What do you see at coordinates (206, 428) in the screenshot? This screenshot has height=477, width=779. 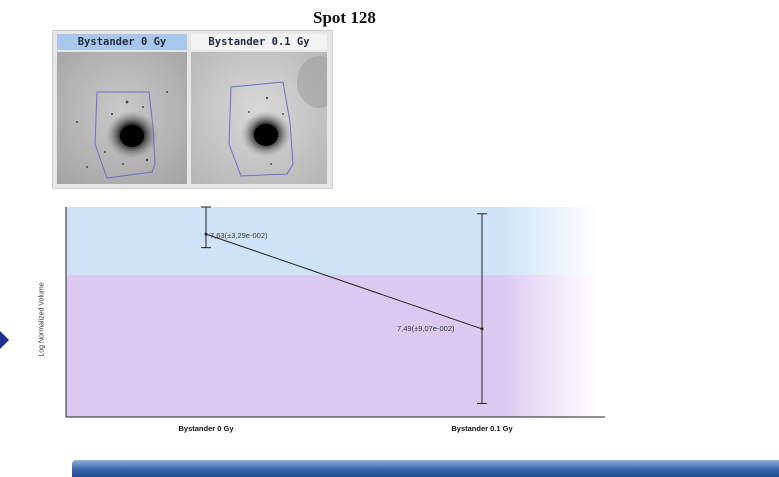 I see `x-tick-label: Bystander 0 Gy` at bounding box center [206, 428].